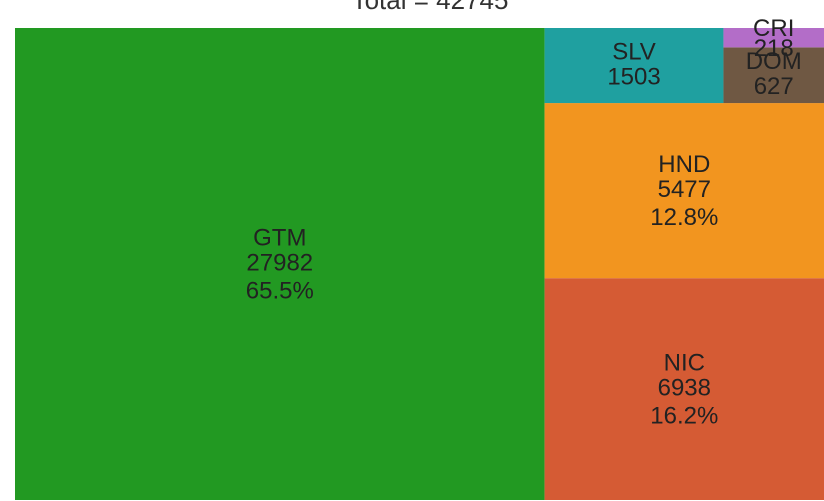 The height and width of the screenshot is (501, 824). Describe the element at coordinates (280, 290) in the screenshot. I see `cell-percent: 65.5%` at that location.